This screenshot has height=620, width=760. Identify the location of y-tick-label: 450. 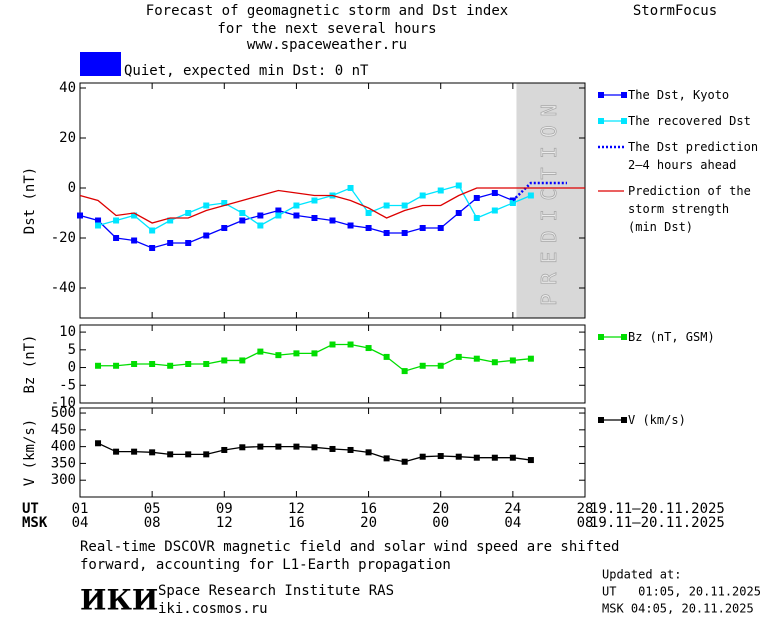
(63, 430).